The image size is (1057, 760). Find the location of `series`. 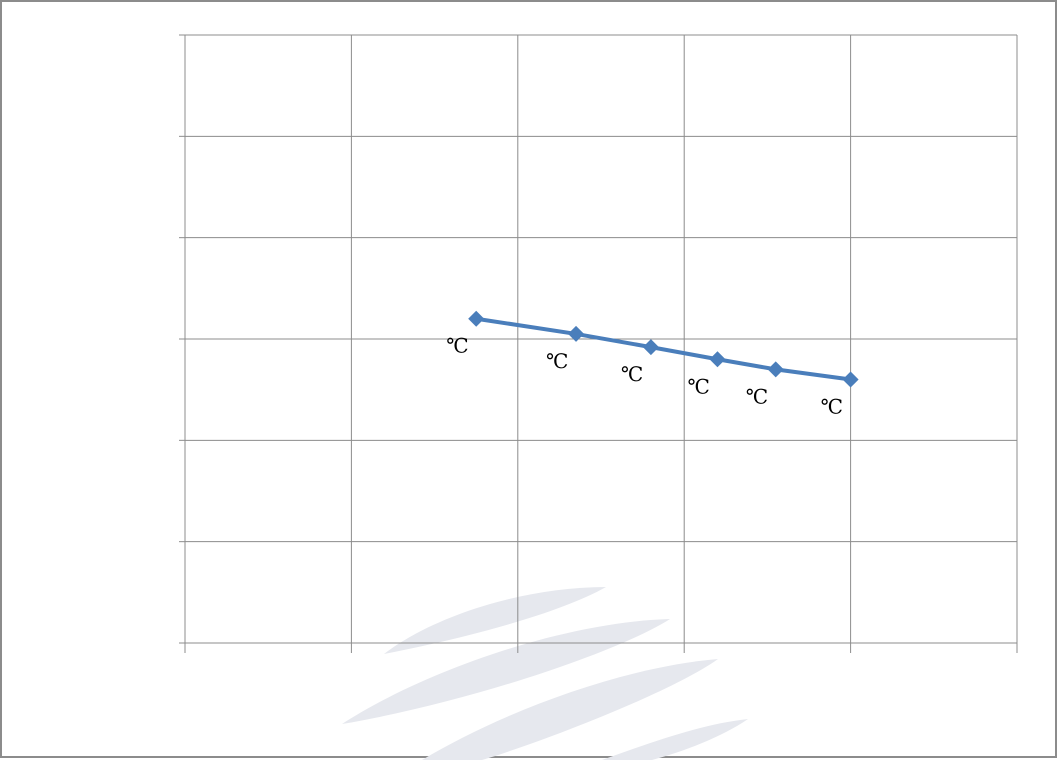

series is located at coordinates (663, 349).